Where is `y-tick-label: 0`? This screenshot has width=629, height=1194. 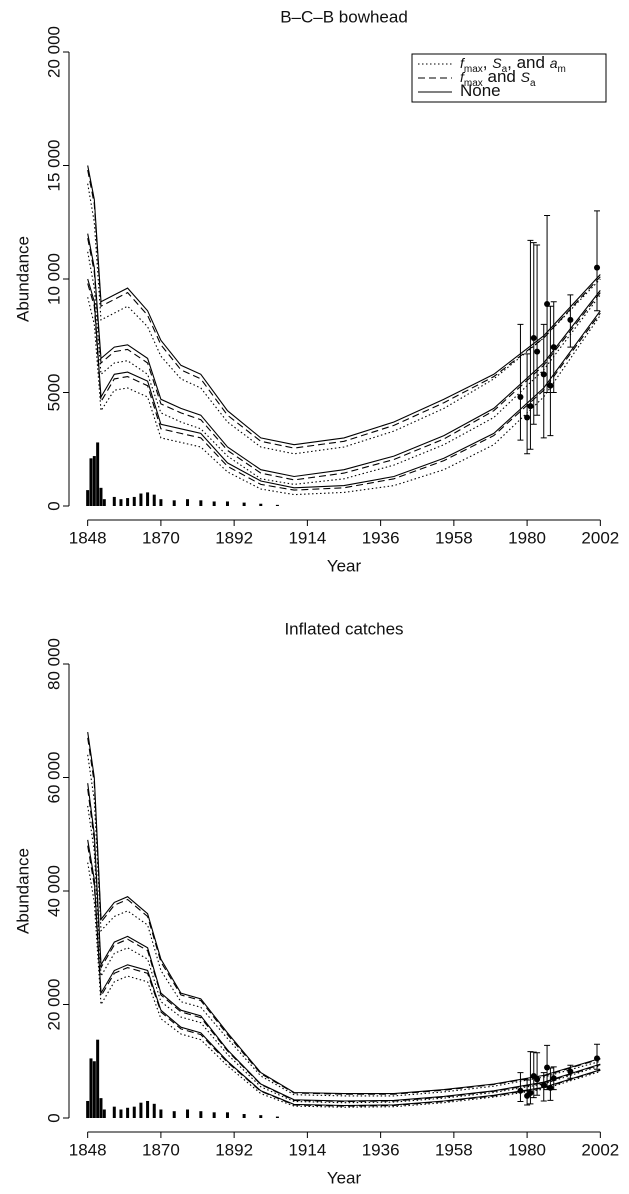
y-tick-label: 0 is located at coordinates (53, 1117).